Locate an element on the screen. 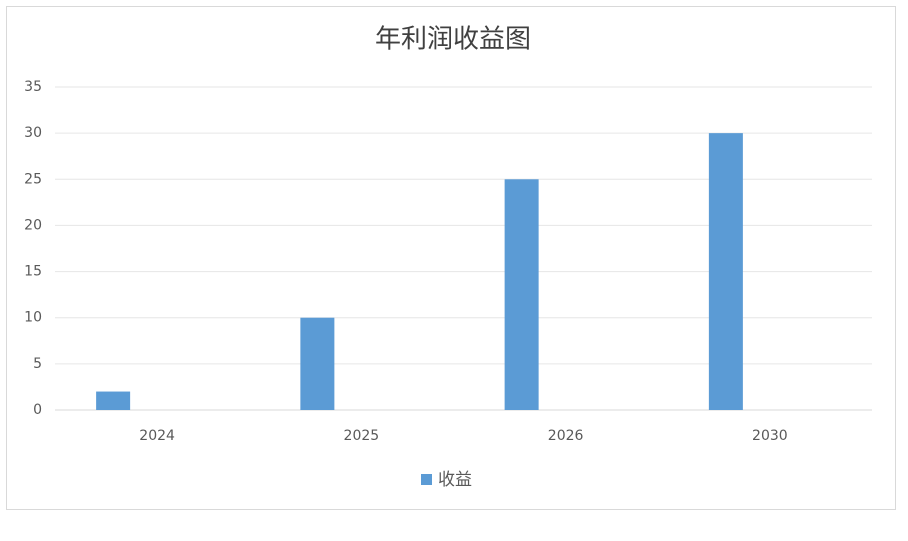  legend-swatch is located at coordinates (426, 479).